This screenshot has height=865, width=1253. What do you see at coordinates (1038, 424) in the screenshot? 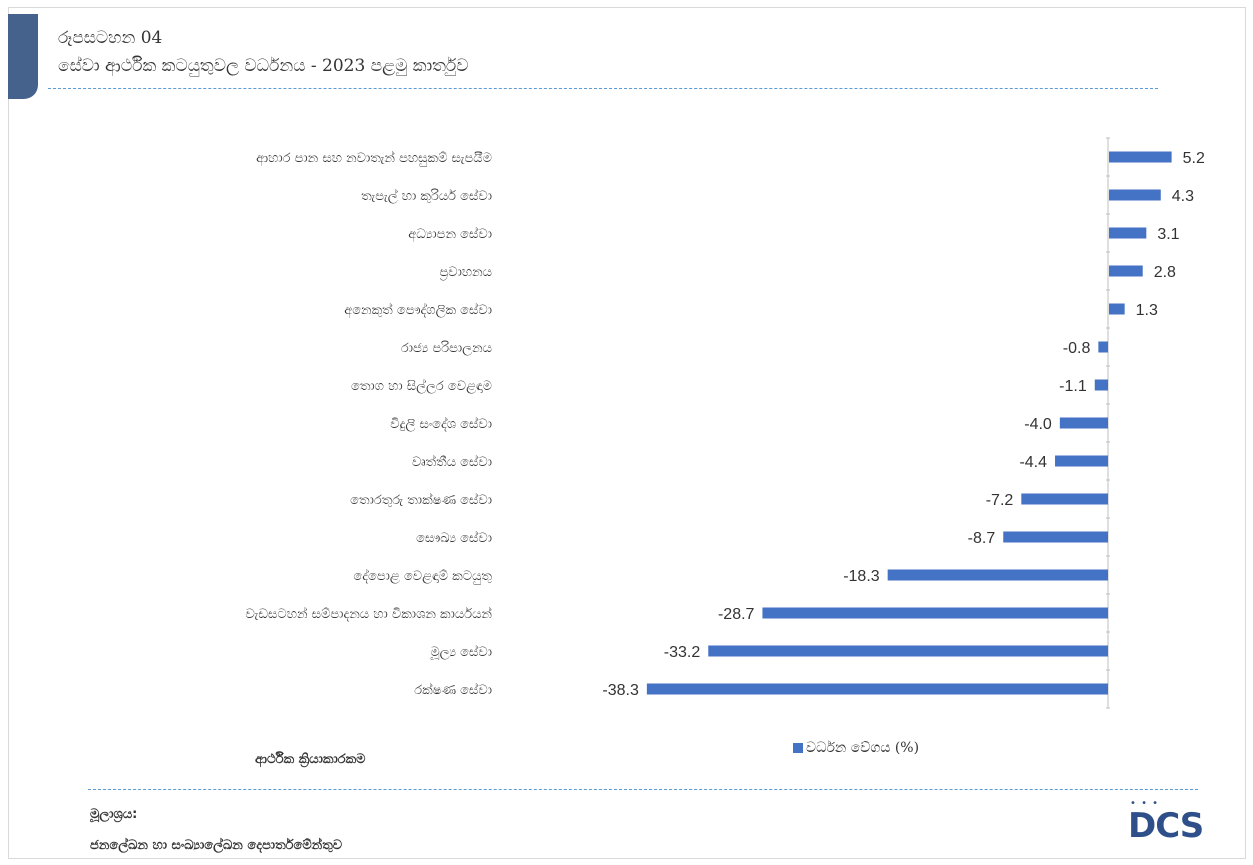
I see `data-label: -4.0` at bounding box center [1038, 424].